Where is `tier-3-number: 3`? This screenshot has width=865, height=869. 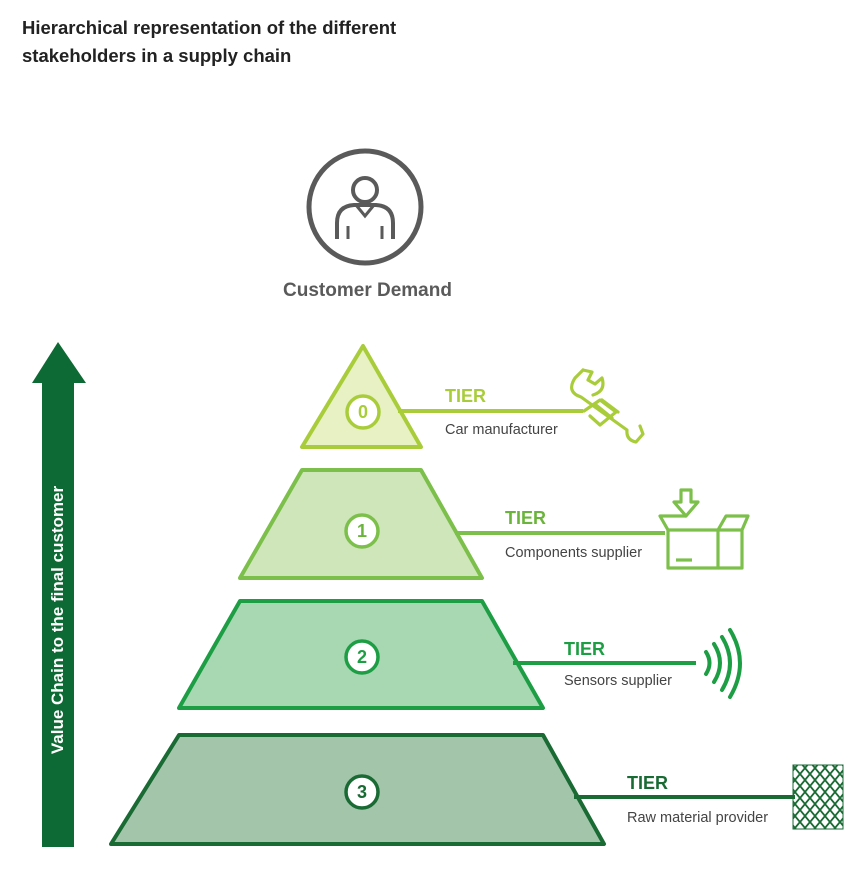
tier-3-number: 3 is located at coordinates (361, 792).